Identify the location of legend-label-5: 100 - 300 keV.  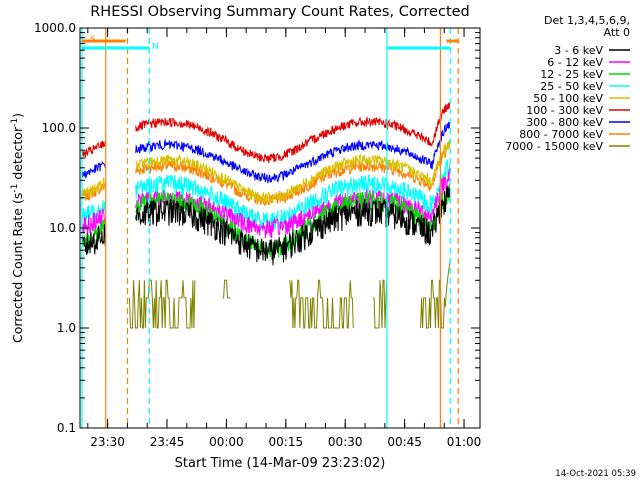
(564, 110).